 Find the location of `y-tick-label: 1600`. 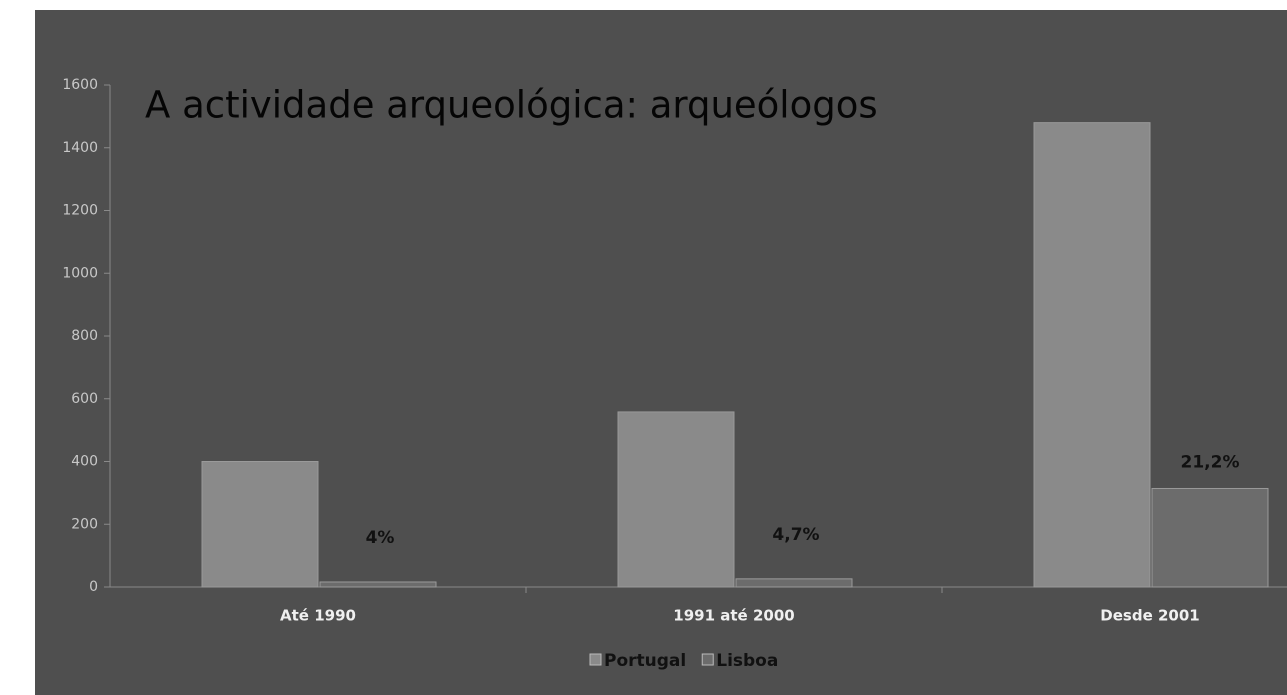

y-tick-label: 1600 is located at coordinates (80, 85).